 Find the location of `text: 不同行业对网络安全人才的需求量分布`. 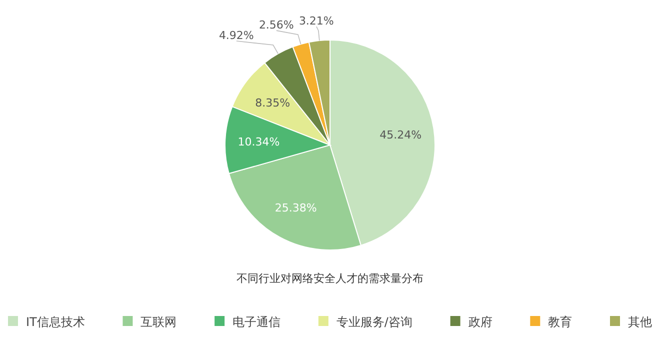

text: 不同行业对网络安全人才的需求量分布 is located at coordinates (330, 278).